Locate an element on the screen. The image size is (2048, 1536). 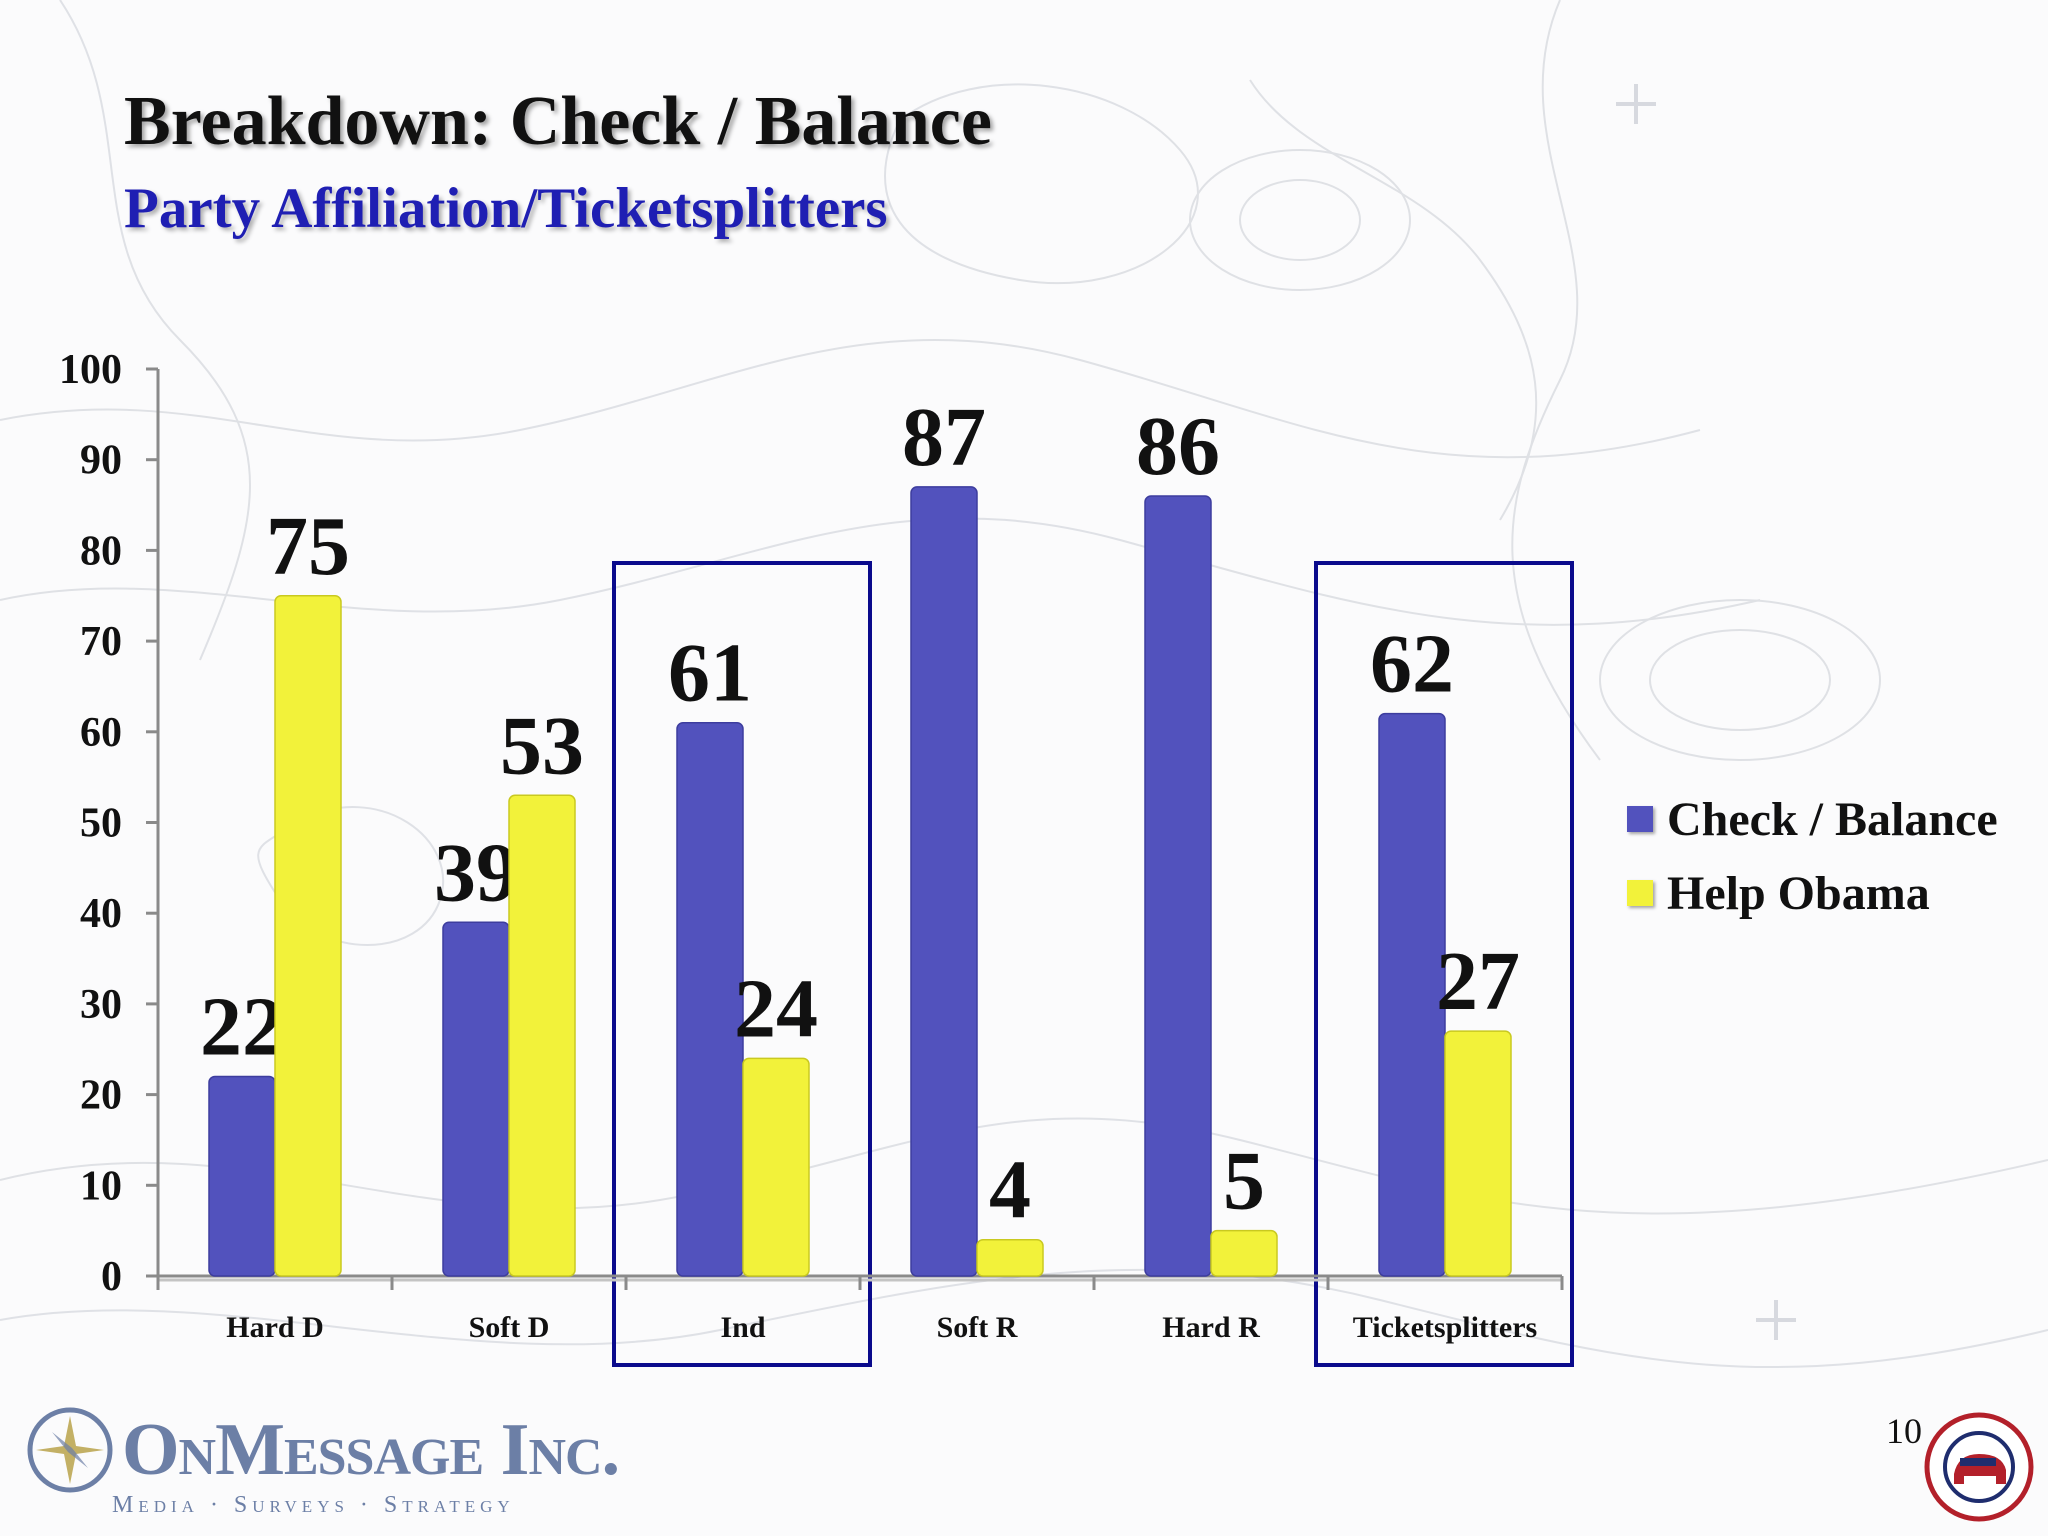
x-tick-label: Hard R is located at coordinates (1211, 1327).